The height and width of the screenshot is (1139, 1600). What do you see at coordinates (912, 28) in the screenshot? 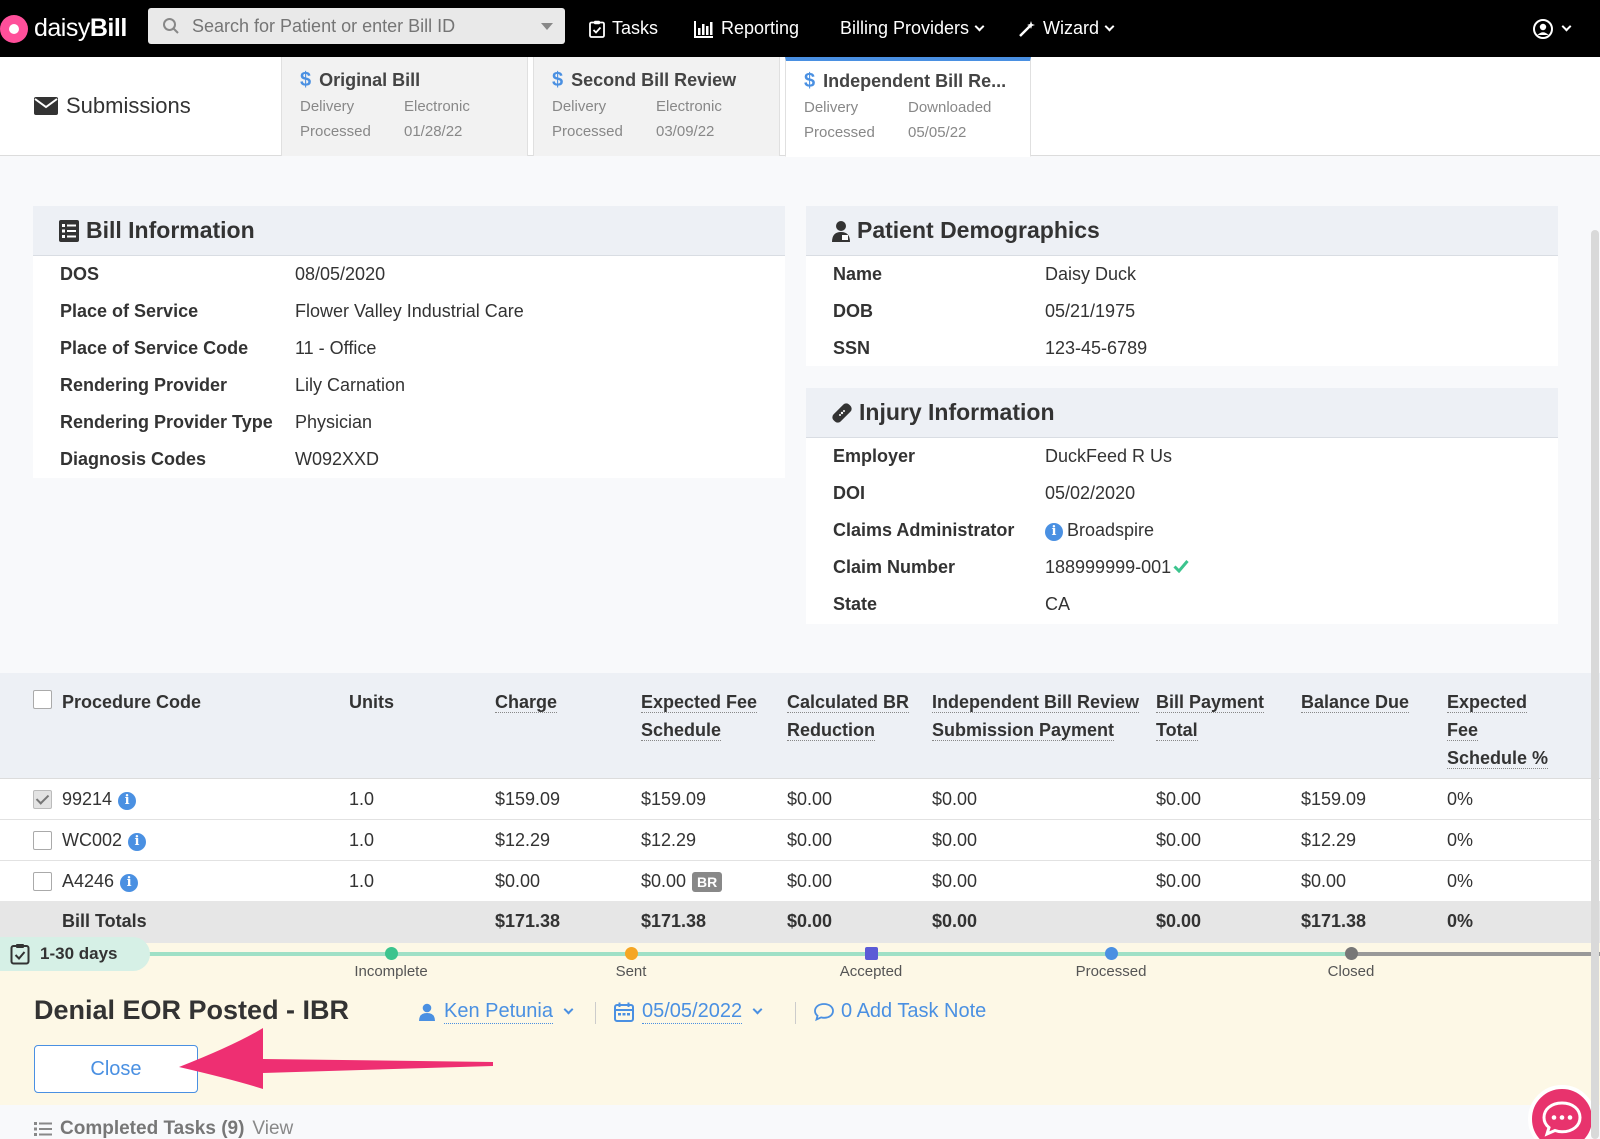
I see `nav-billing-providers: Billing Providers` at bounding box center [912, 28].